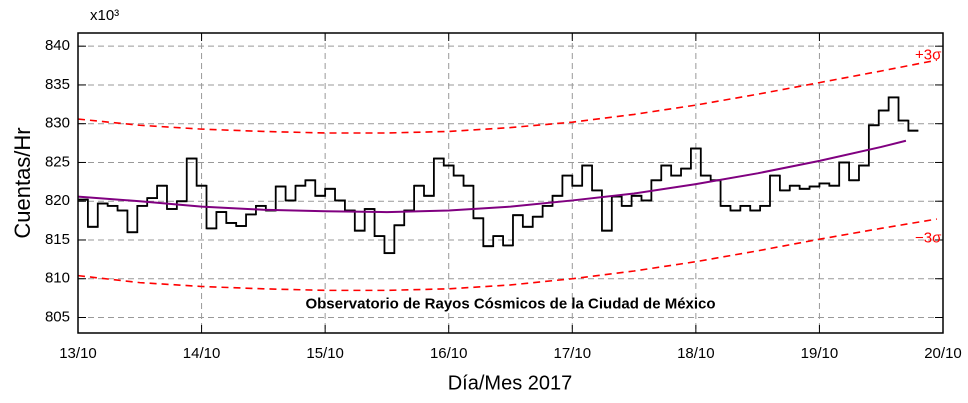 This screenshot has height=403, width=968. Describe the element at coordinates (78, 353) in the screenshot. I see `x-tick-label: 13/10` at that location.